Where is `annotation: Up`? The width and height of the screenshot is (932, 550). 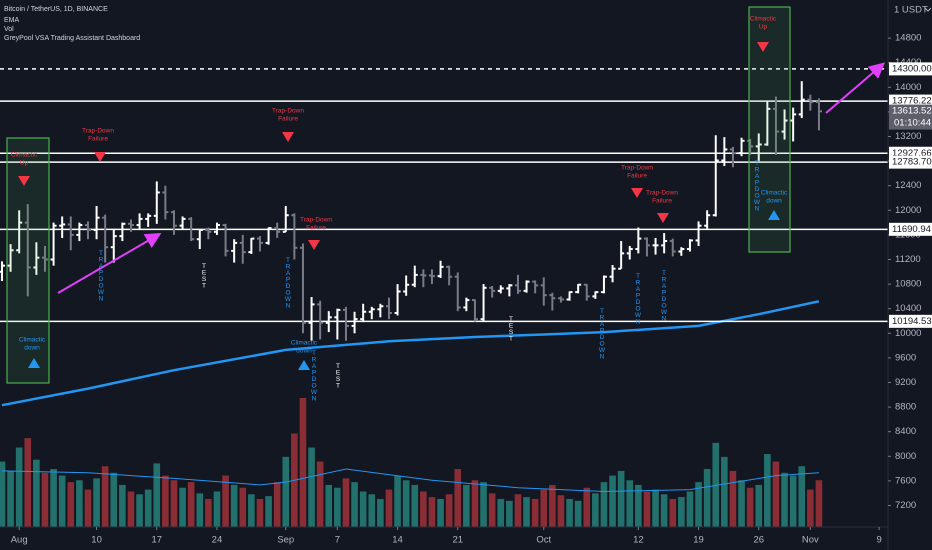 annotation: Up is located at coordinates (24, 163).